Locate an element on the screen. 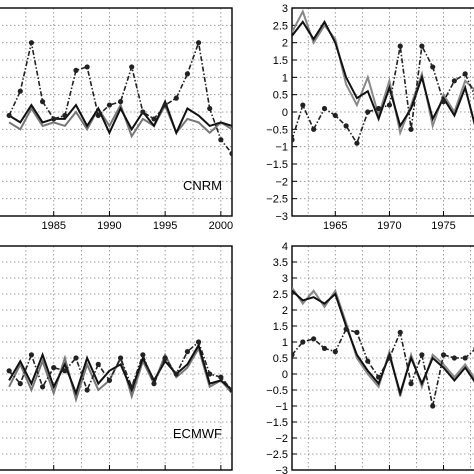 The height and width of the screenshot is (474, 474). y-tick-label: −1 is located at coordinates (281, 407).